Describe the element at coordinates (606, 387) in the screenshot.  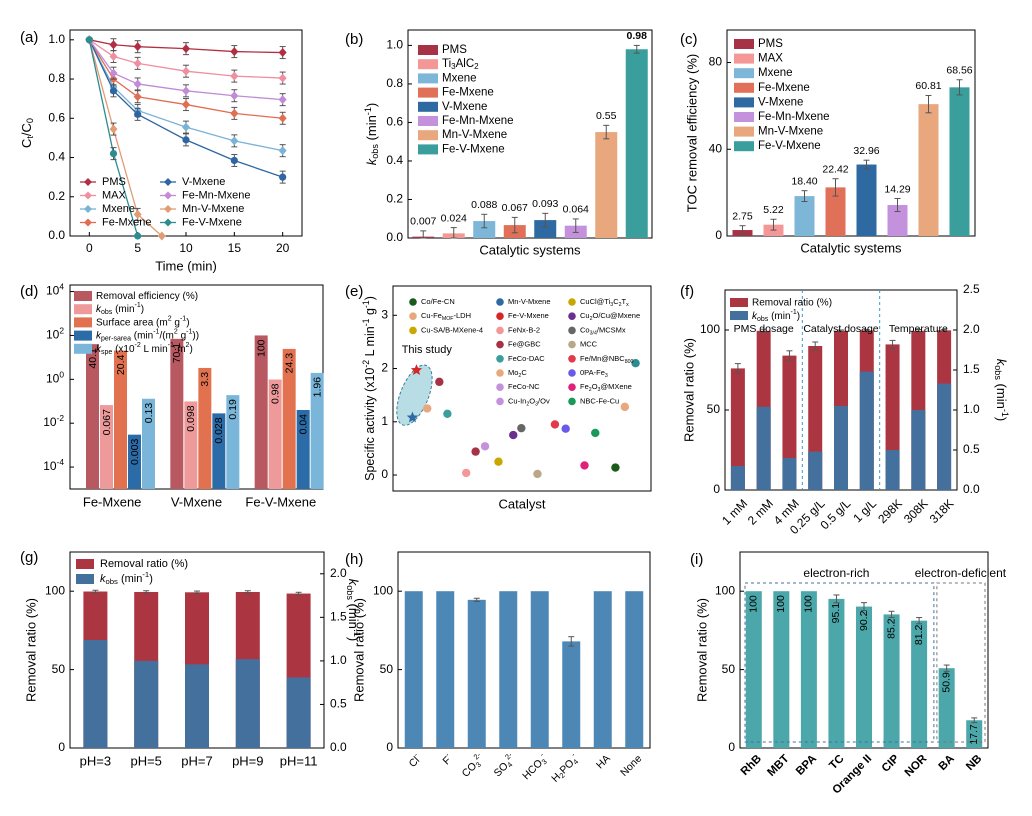
I see `legend-label: Fe2O3@MXene` at that location.